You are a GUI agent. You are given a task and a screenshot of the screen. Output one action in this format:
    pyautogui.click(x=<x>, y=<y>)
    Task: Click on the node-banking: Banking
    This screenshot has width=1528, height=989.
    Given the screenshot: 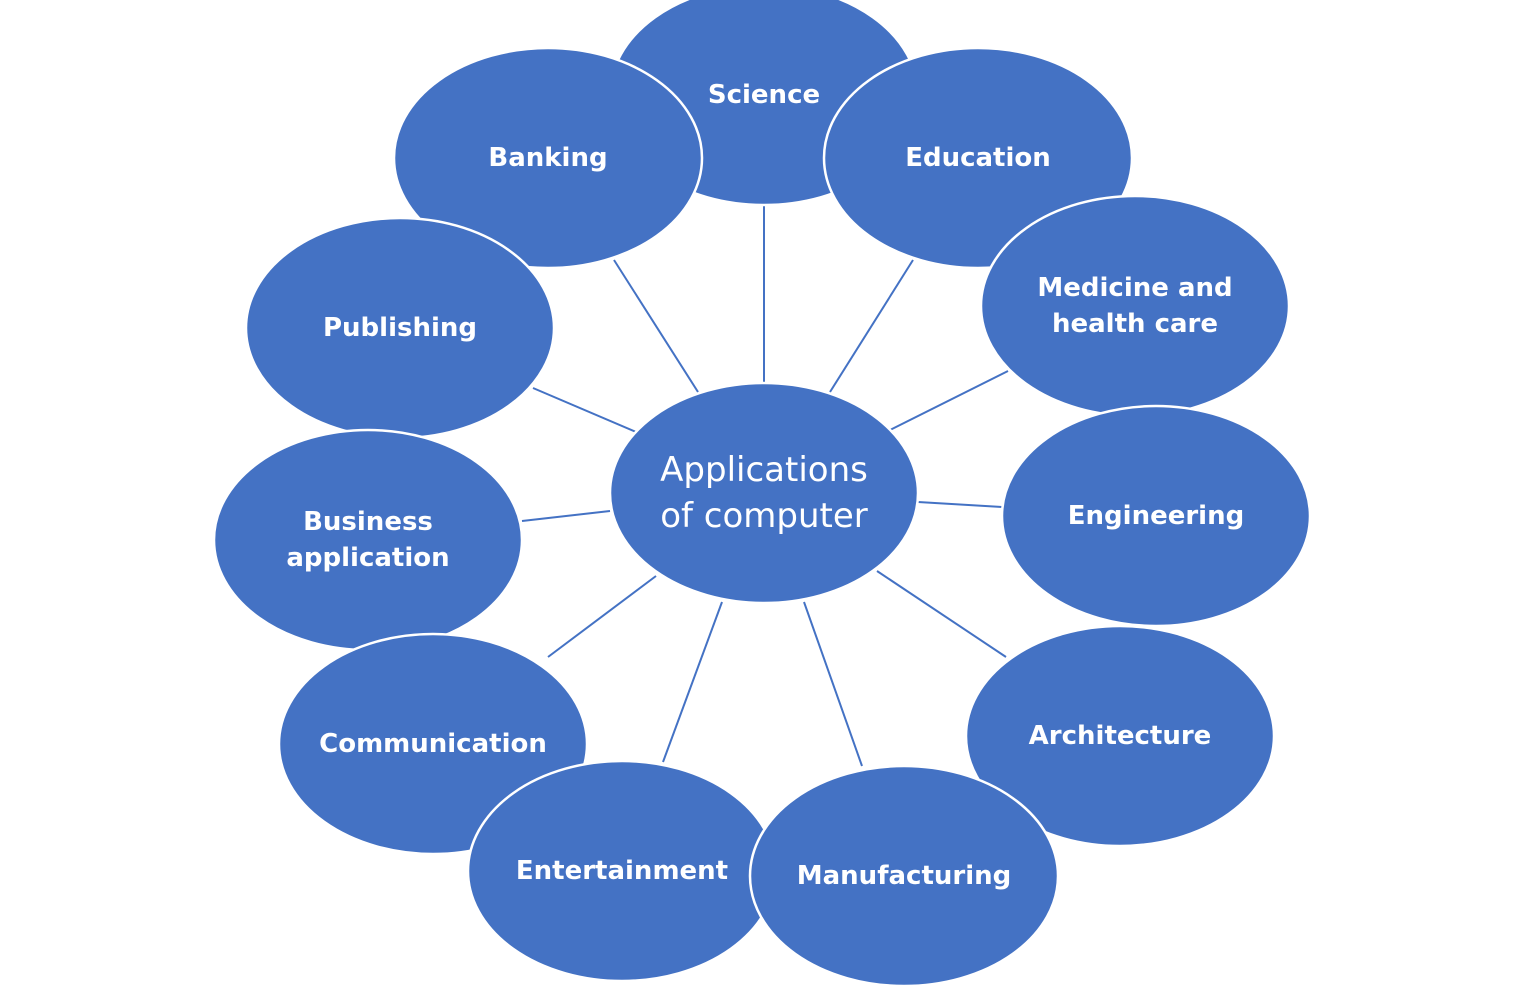 What is the action you would take?
    pyautogui.click(x=548, y=158)
    